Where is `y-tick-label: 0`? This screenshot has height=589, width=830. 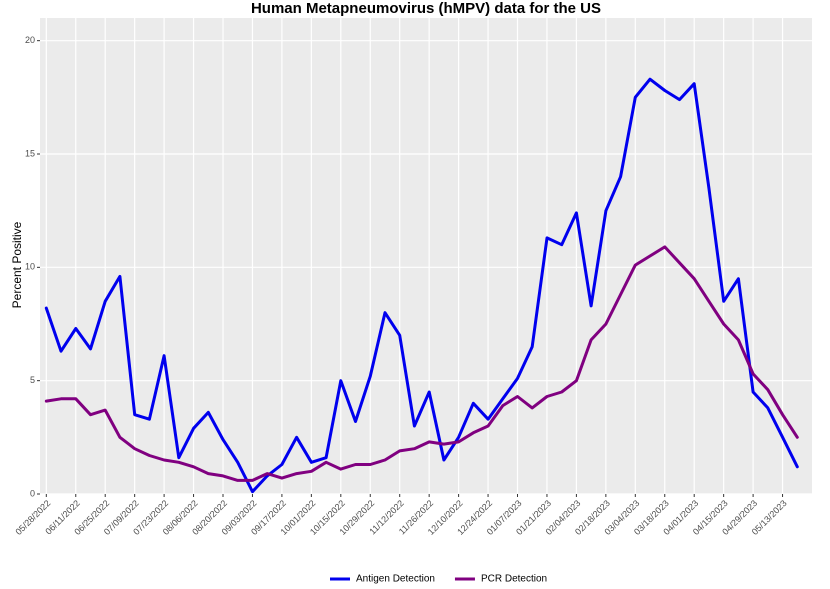 y-tick-label: 0 is located at coordinates (32, 493).